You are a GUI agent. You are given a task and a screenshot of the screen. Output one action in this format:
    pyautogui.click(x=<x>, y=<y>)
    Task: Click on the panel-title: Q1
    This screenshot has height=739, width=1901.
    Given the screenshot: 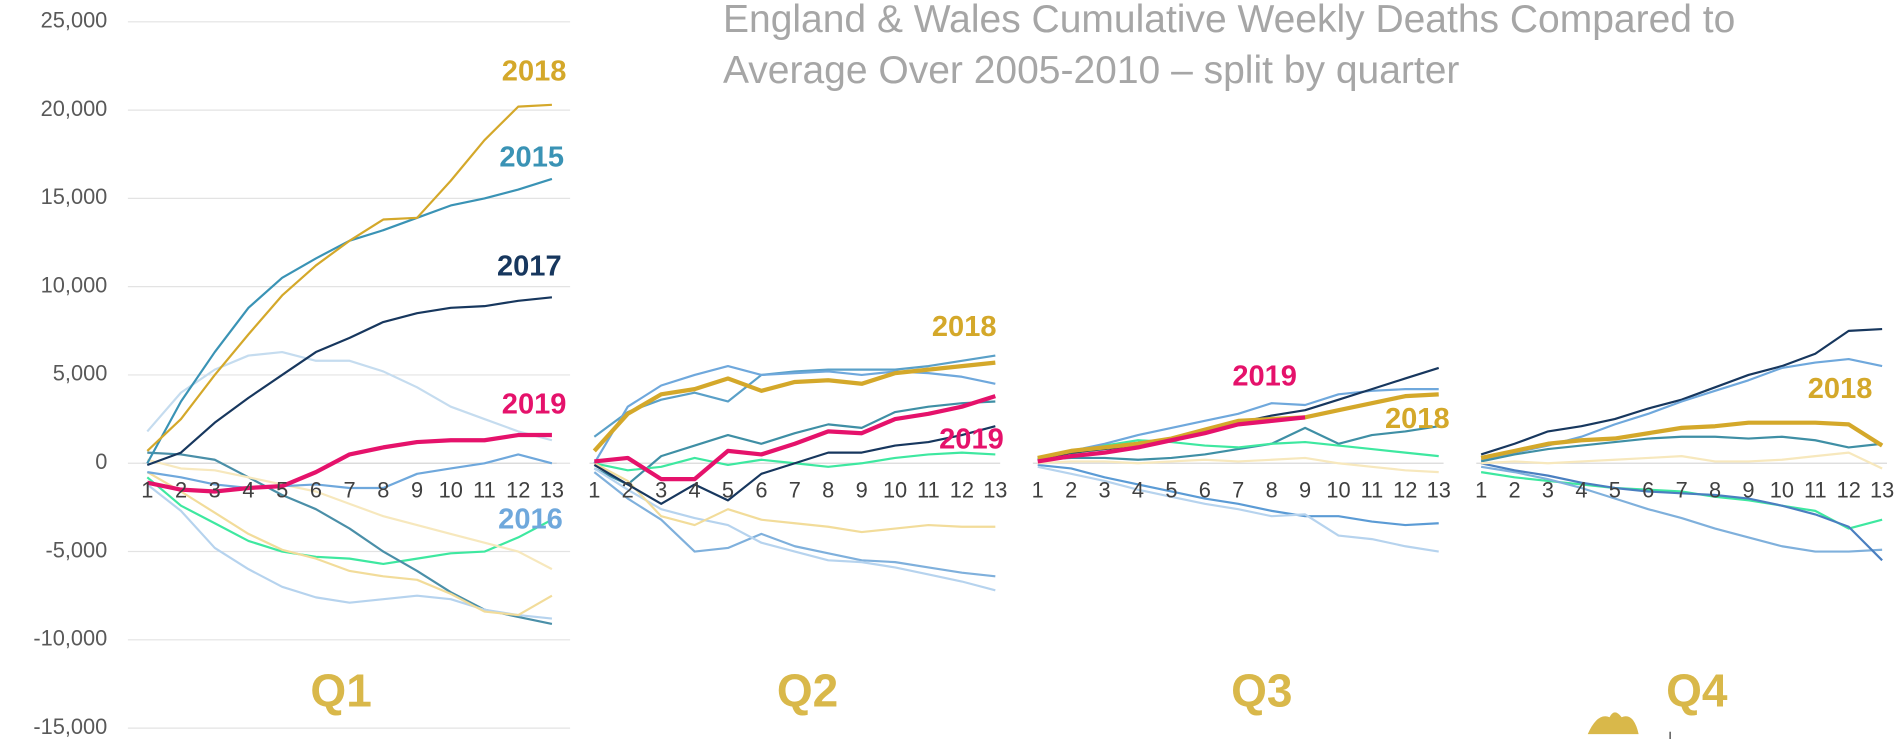 What is the action you would take?
    pyautogui.click(x=340, y=690)
    